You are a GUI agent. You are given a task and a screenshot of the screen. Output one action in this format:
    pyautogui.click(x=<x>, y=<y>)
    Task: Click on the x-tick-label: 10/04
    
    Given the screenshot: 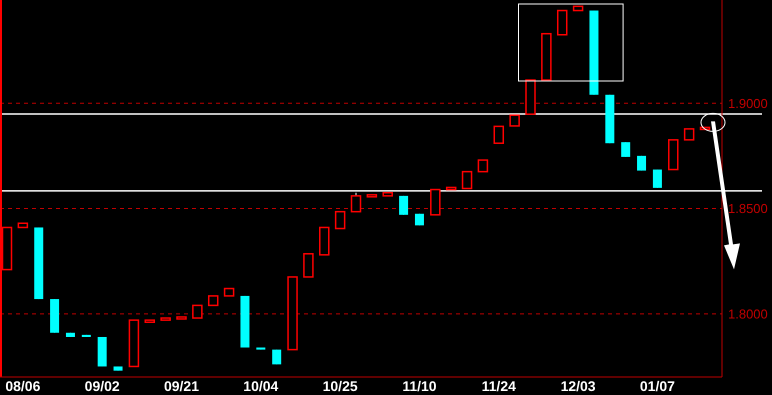 What is the action you would take?
    pyautogui.click(x=261, y=386)
    